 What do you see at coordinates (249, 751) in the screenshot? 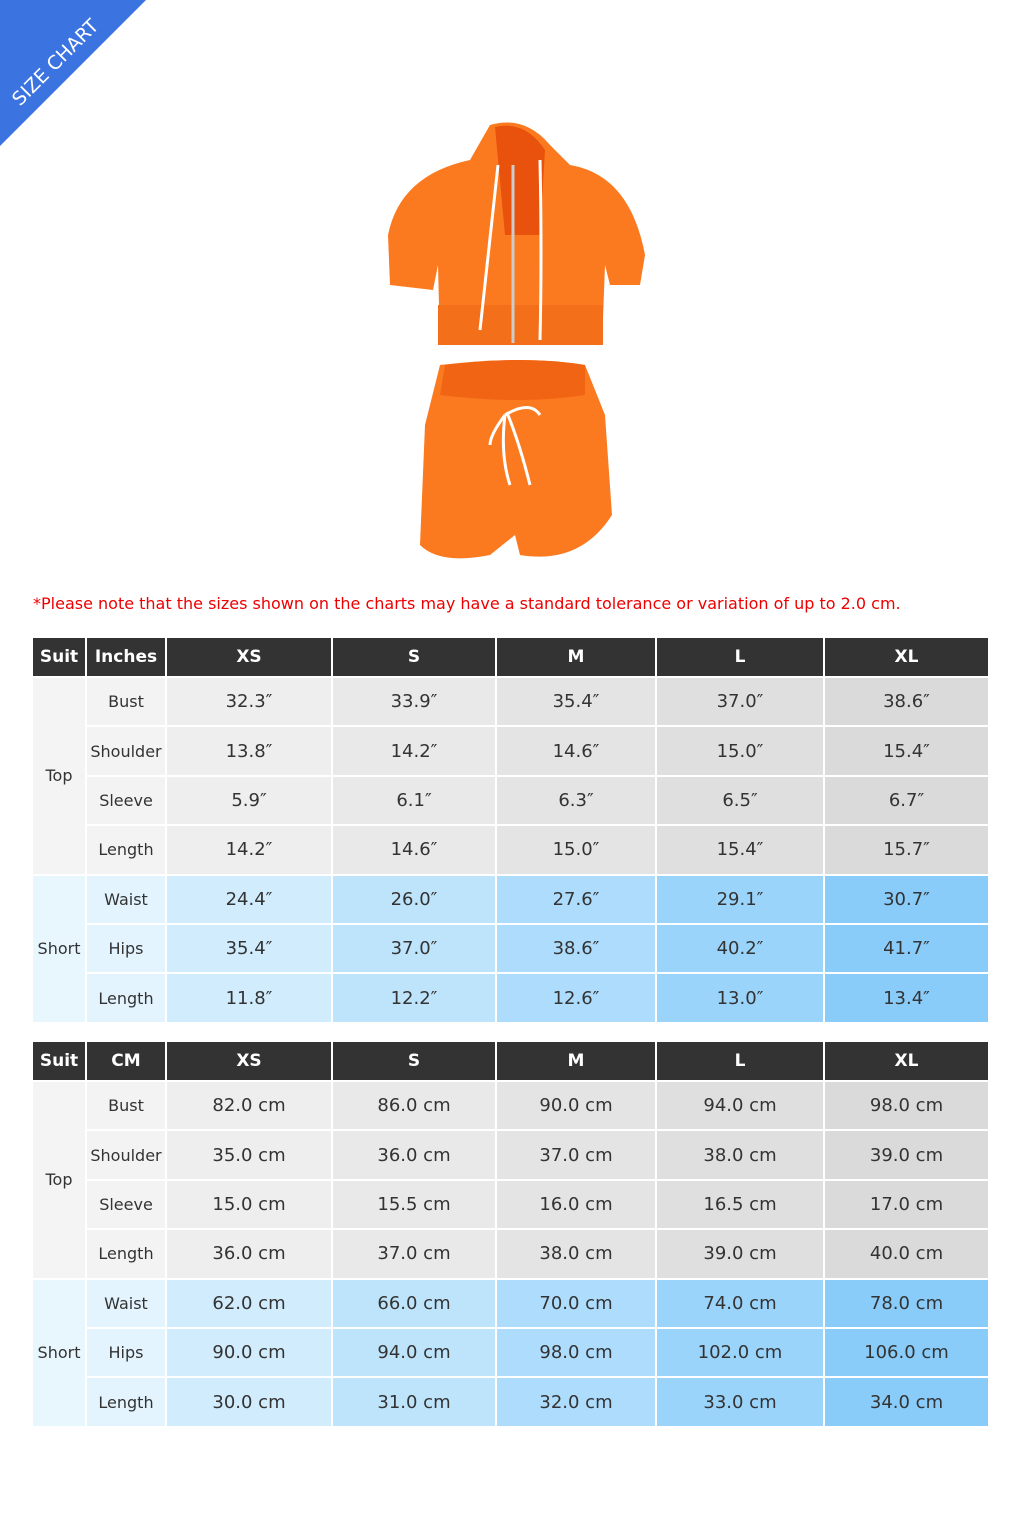
I see `size-value: 13.8″` at bounding box center [249, 751].